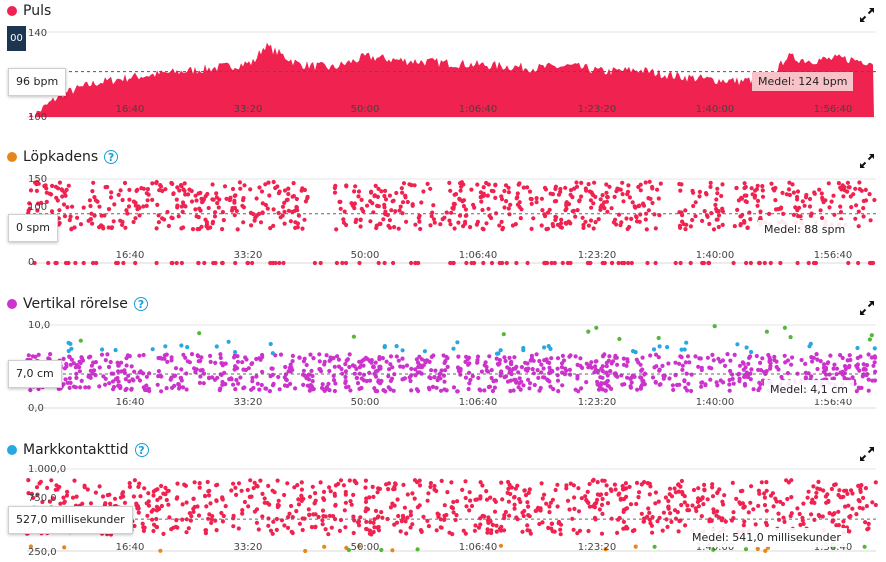 Image resolution: width=886 pixels, height=562 pixels. What do you see at coordinates (75, 304) in the screenshot?
I see `vertikal-title-text: Vertikal rörelse` at bounding box center [75, 304].